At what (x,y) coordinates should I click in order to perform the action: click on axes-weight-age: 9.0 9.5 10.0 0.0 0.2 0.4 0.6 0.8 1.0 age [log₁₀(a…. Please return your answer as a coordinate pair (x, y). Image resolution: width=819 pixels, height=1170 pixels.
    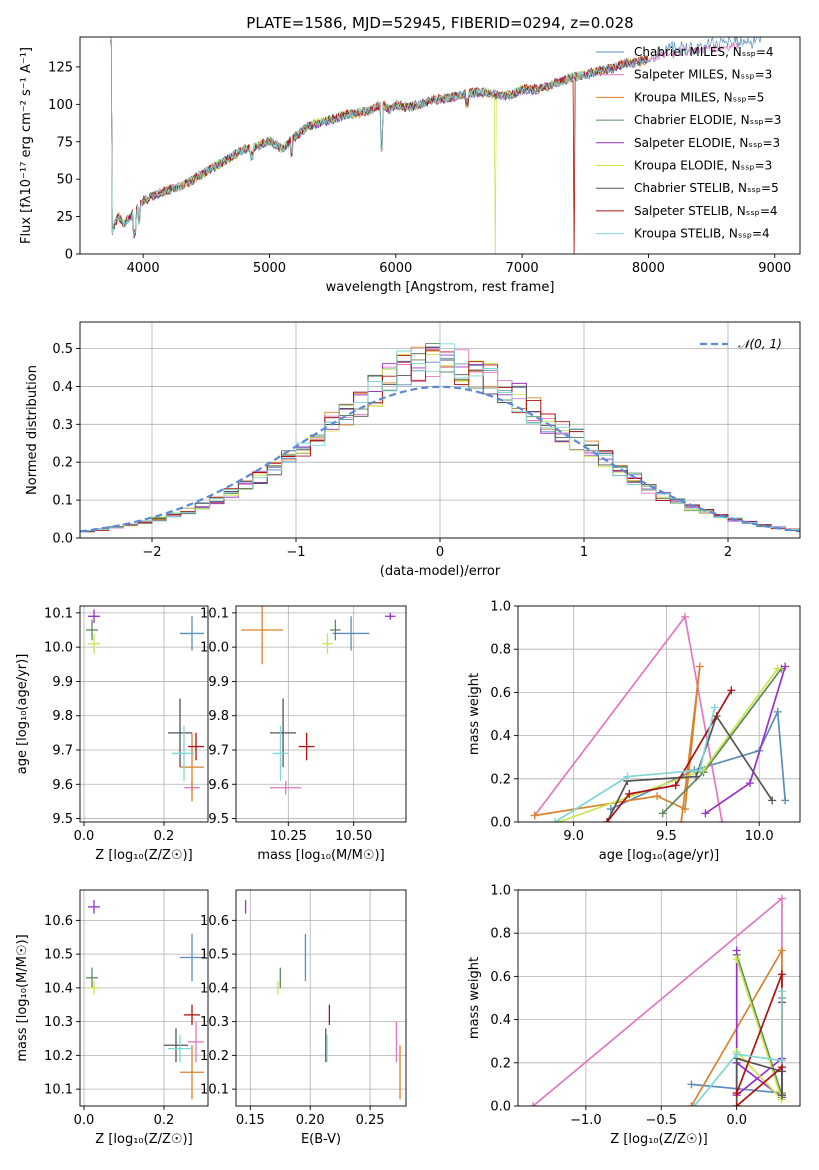
    Looking at the image, I should click on (634, 731).